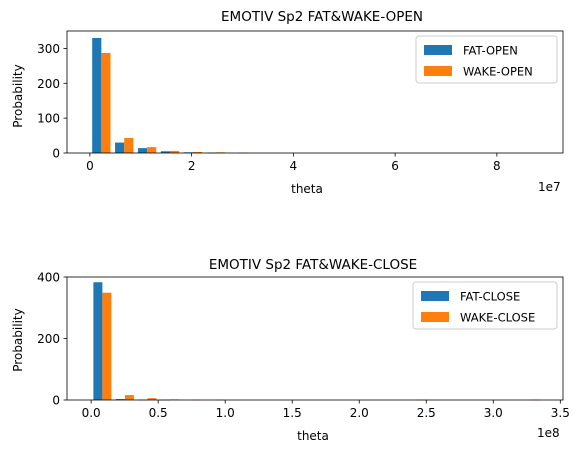 The width and height of the screenshot is (581, 457). Describe the element at coordinates (90, 166) in the screenshot. I see `x-tick-label: 0` at that location.